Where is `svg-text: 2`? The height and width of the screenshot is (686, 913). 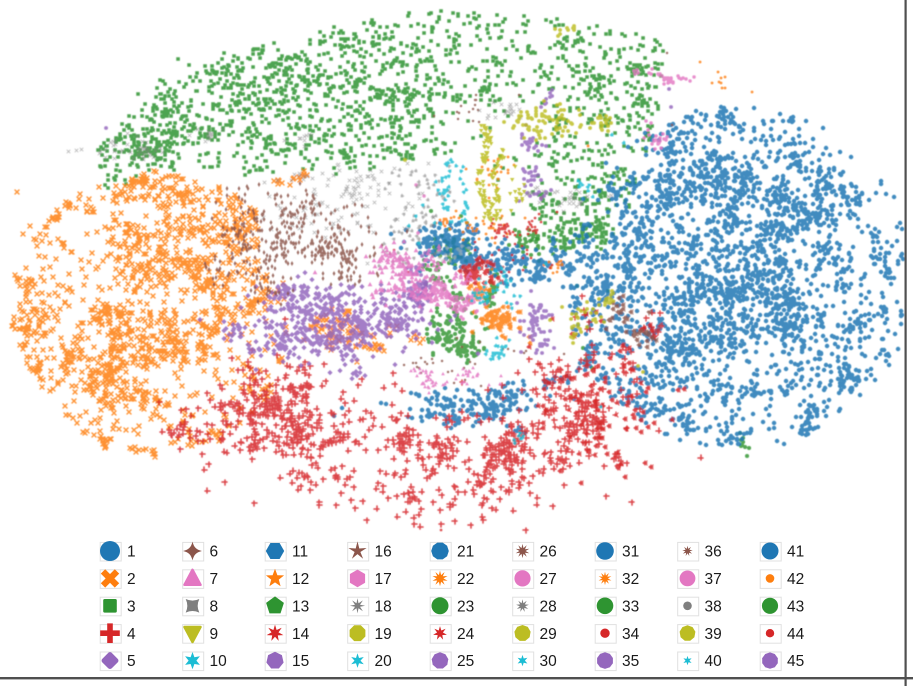
svg-text: 2 is located at coordinates (131, 579).